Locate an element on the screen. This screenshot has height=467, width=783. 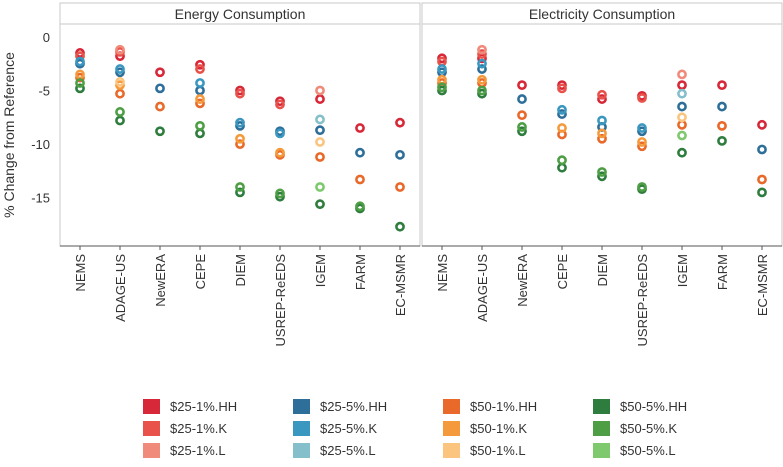
legend-label: $25-5%.L is located at coordinates (348, 450).